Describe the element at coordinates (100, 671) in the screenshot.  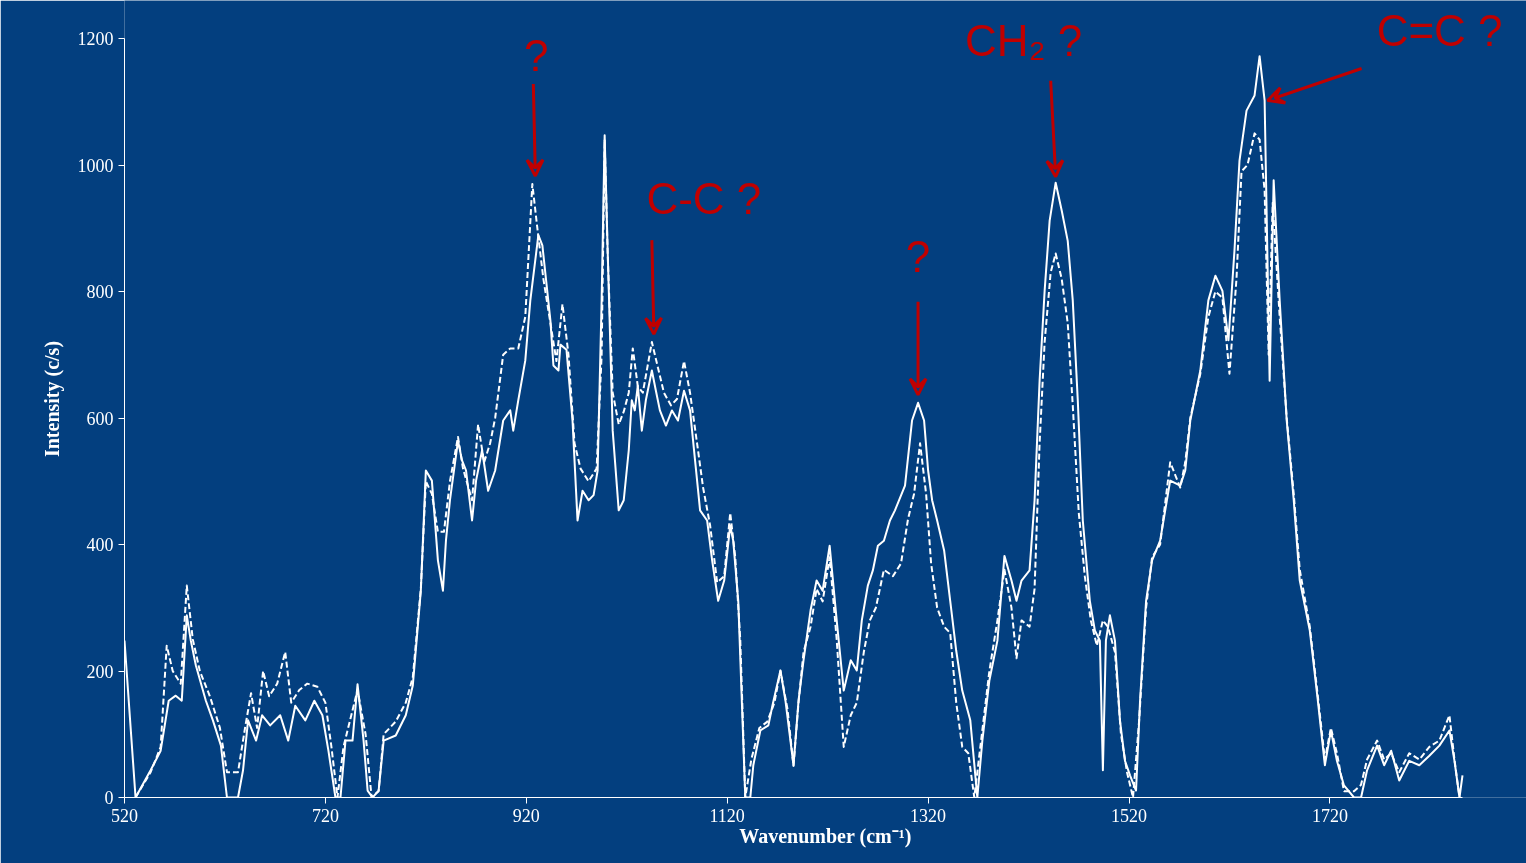
I see `y-tick-label: 200` at that location.